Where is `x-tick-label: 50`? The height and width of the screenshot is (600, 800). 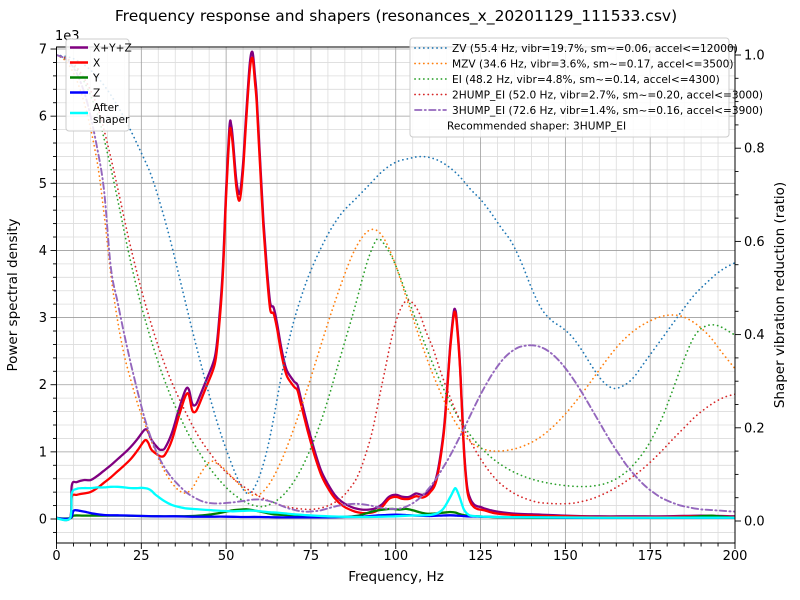 x-tick-label: 50 is located at coordinates (226, 556).